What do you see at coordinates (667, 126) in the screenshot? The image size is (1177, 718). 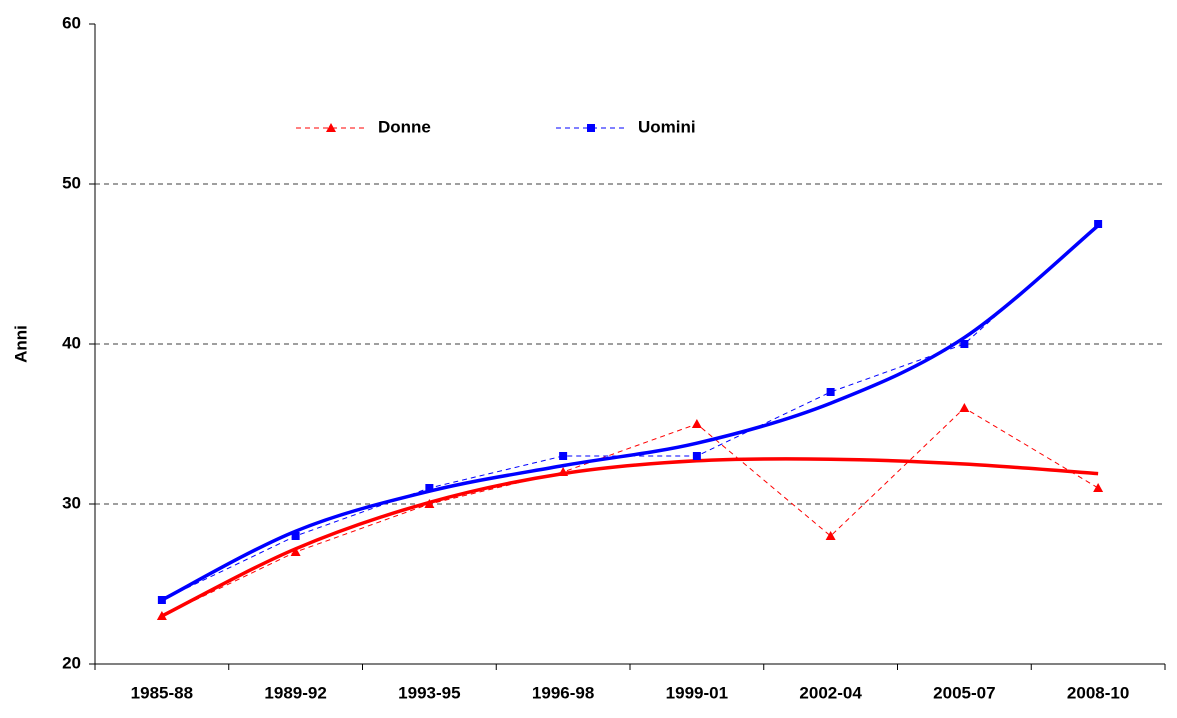 I see `legend-label: Uomini` at bounding box center [667, 126].